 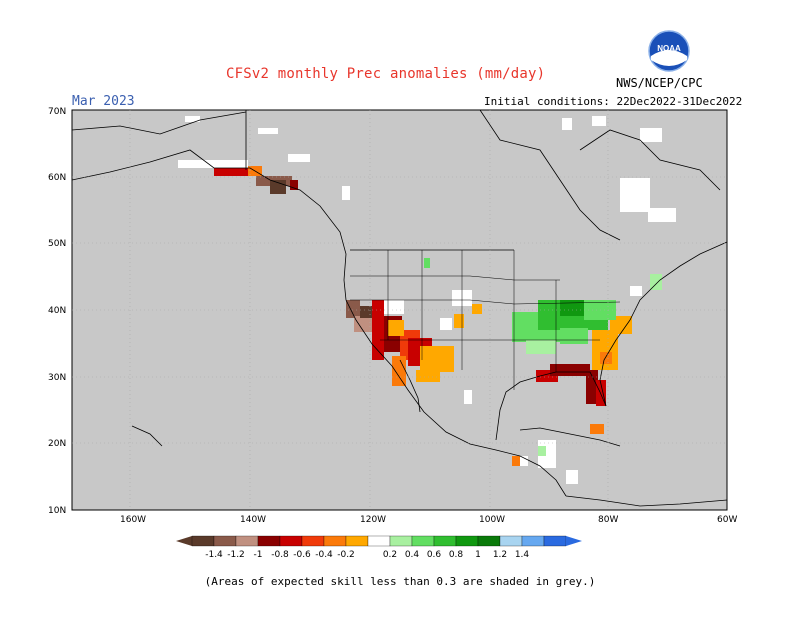 I want to click on colorbar-label: 1.2, so click(x=500, y=555).